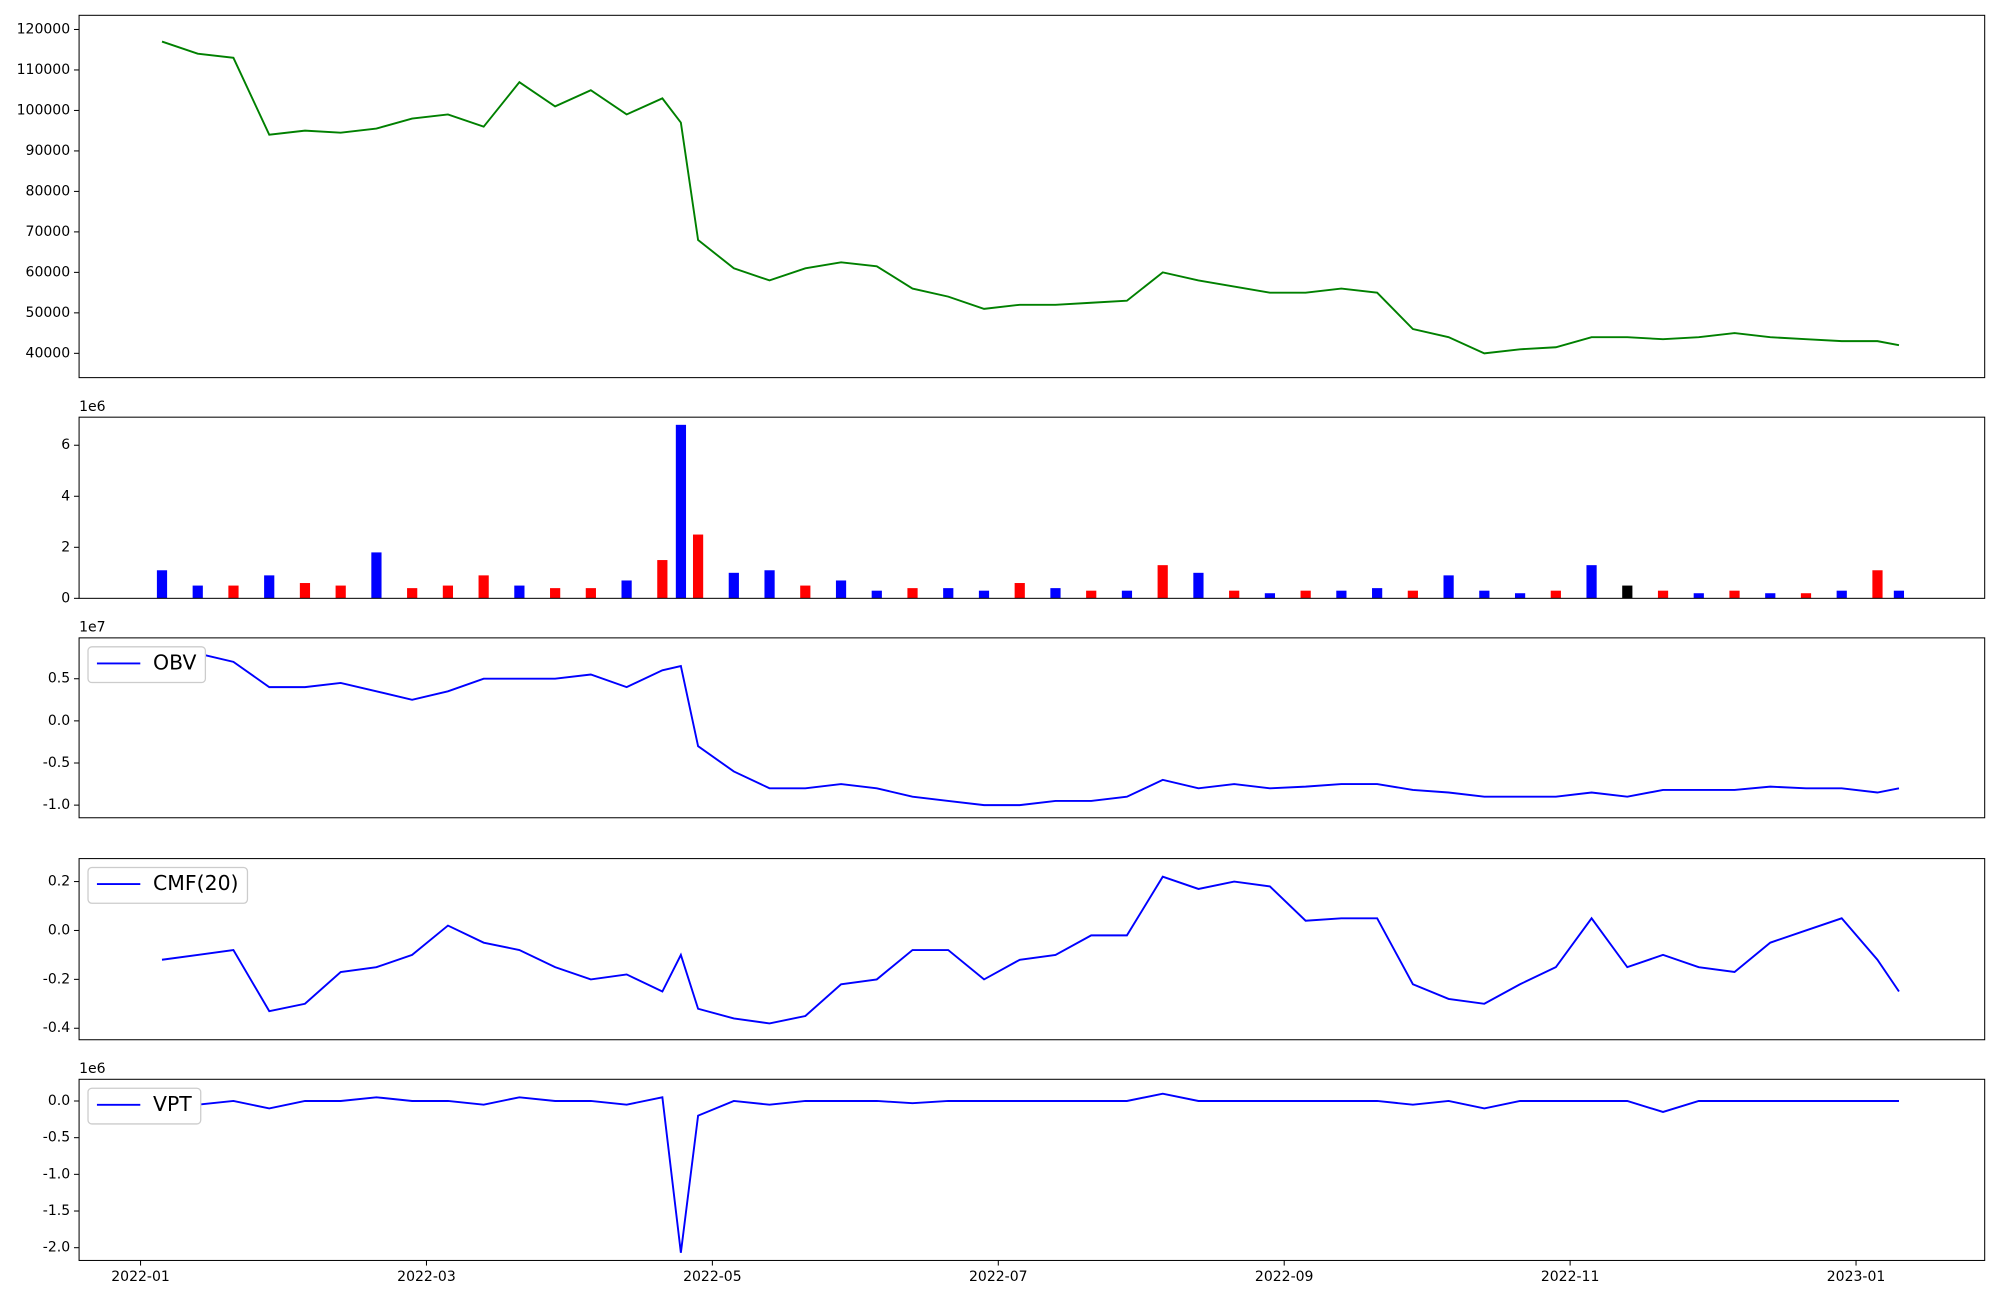  I want to click on legend: VPT, so click(144, 1106).